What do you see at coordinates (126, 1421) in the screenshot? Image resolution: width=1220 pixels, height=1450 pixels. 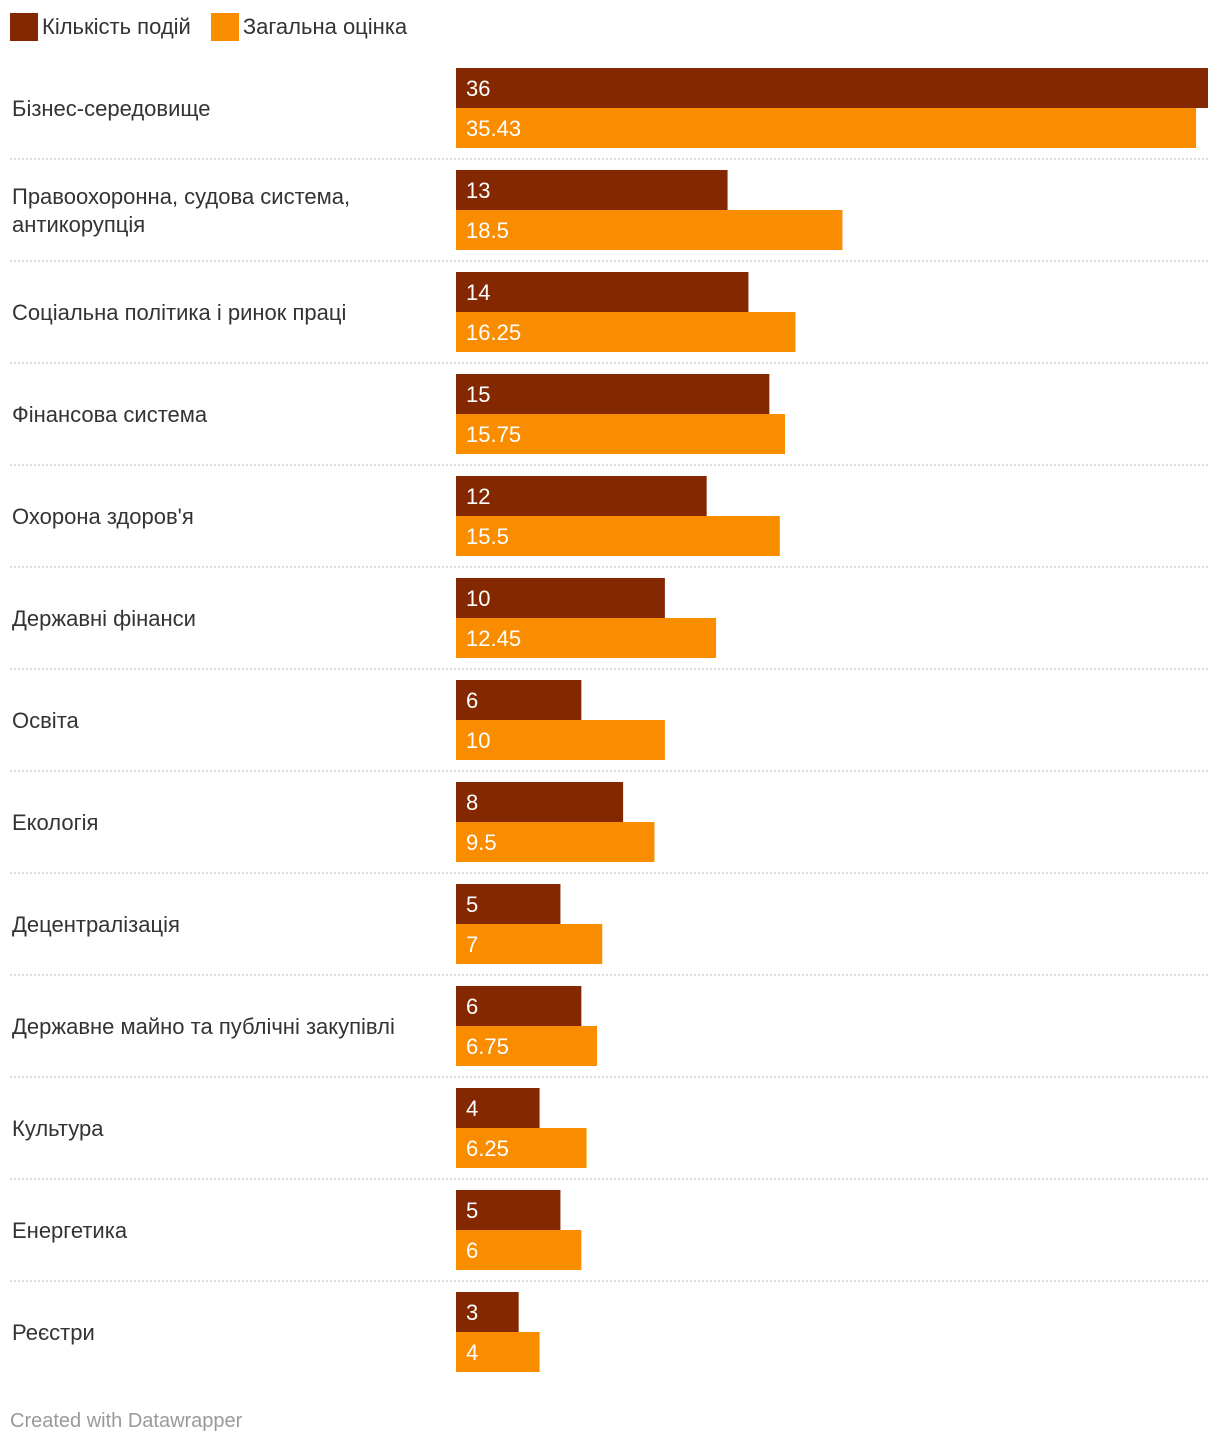 I see `footer-credit: Created with Datawrapper` at bounding box center [126, 1421].